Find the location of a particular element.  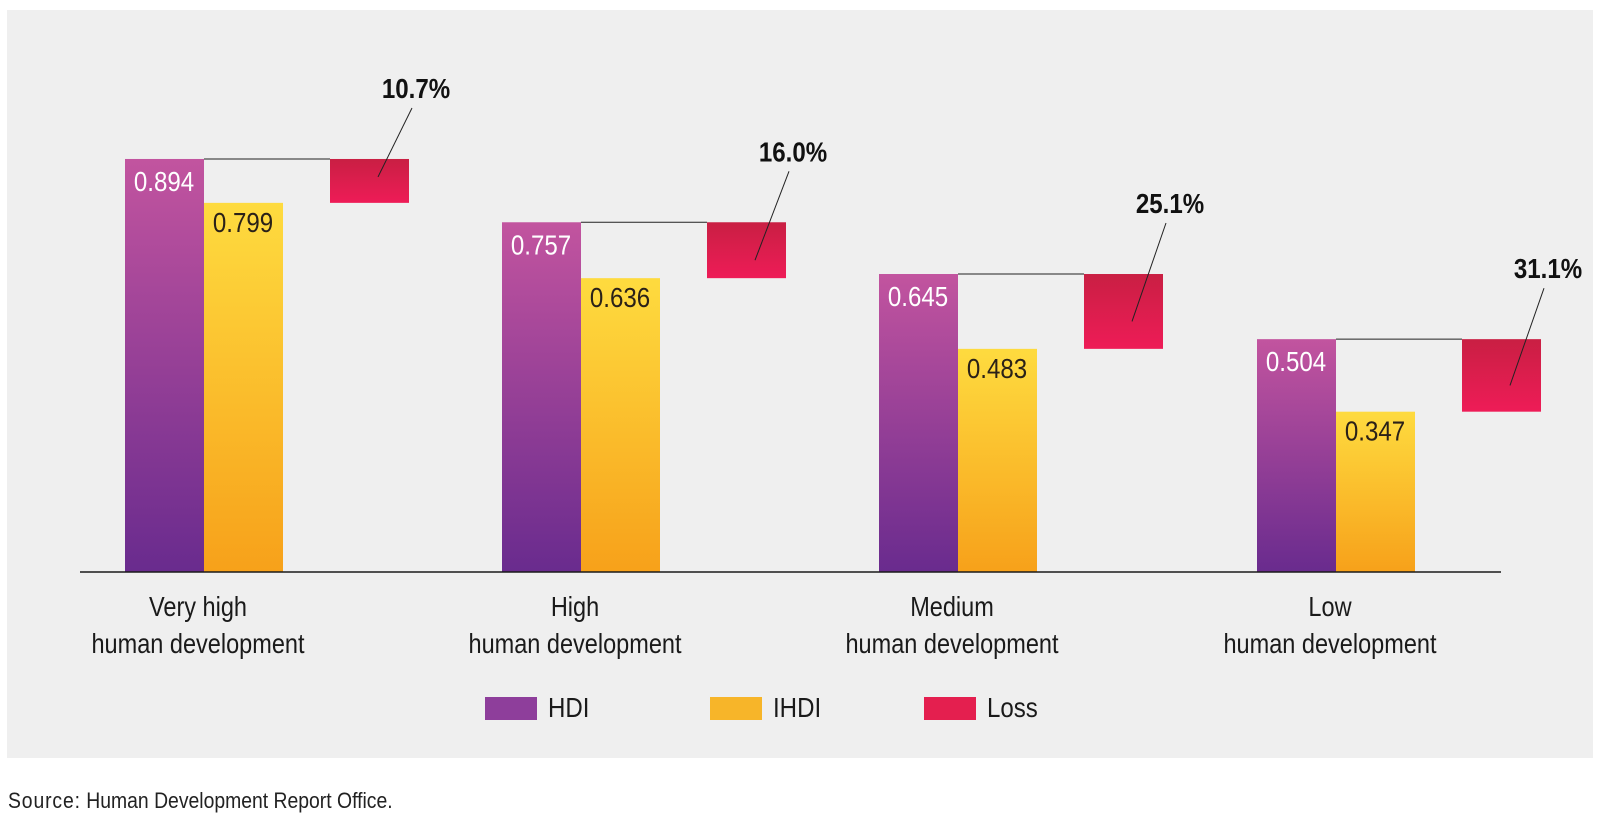

loss-percent-label-1: 16.0% is located at coordinates (793, 152).